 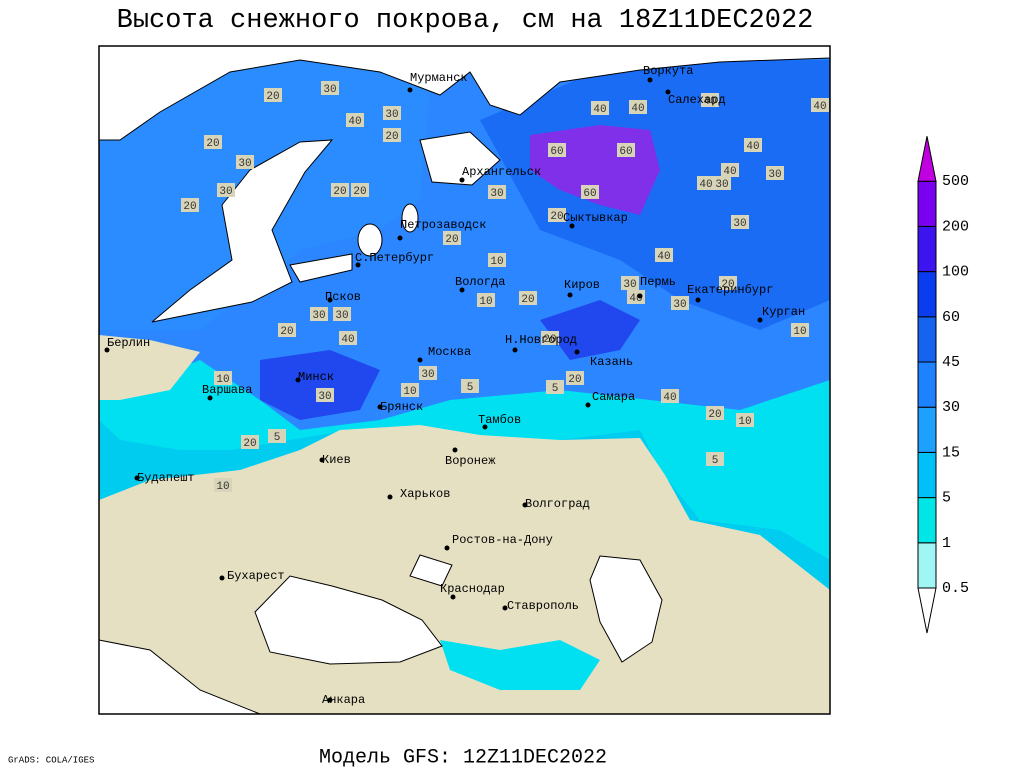 What do you see at coordinates (316, 377) in the screenshot?
I see `city-label: Минск` at bounding box center [316, 377].